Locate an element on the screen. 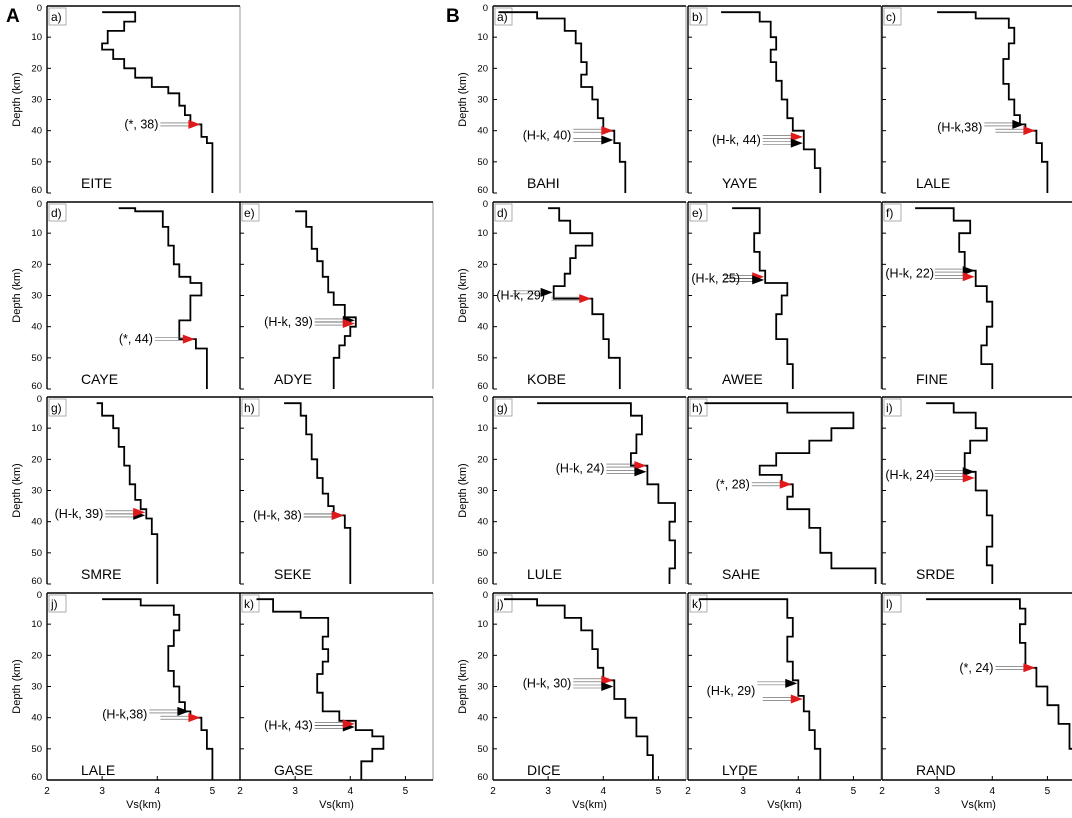  panel-letter-text: h) is located at coordinates (697, 408).